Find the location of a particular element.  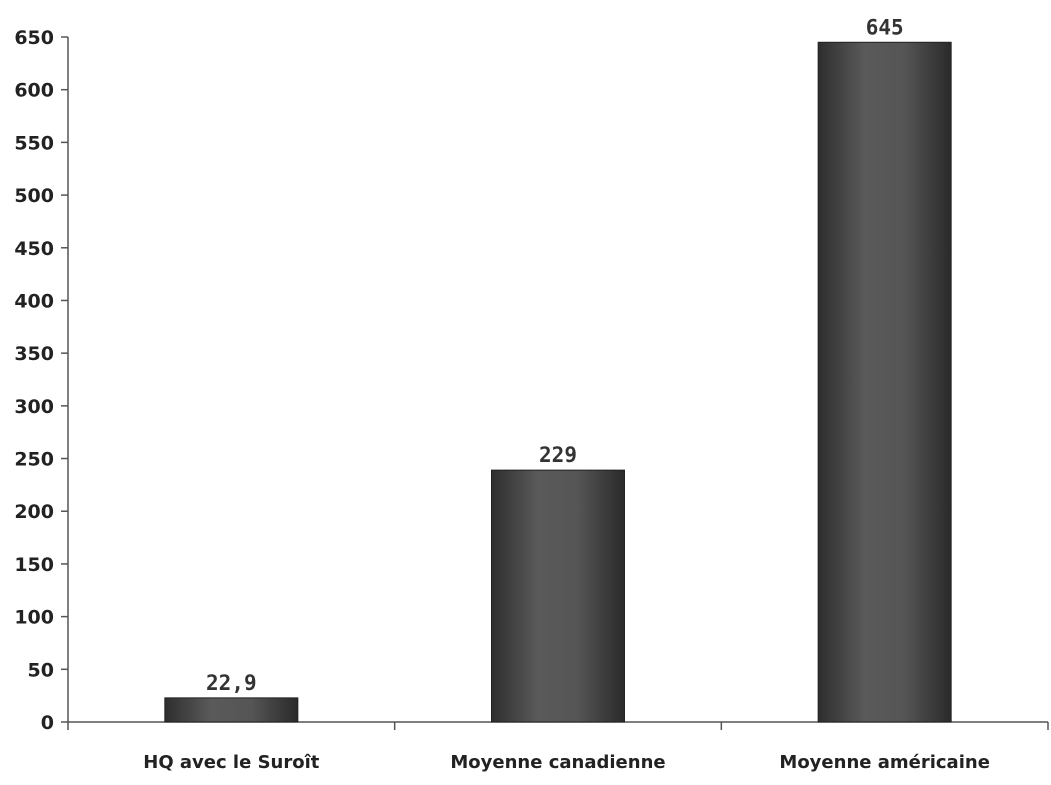

data-label: 229 is located at coordinates (558, 455).